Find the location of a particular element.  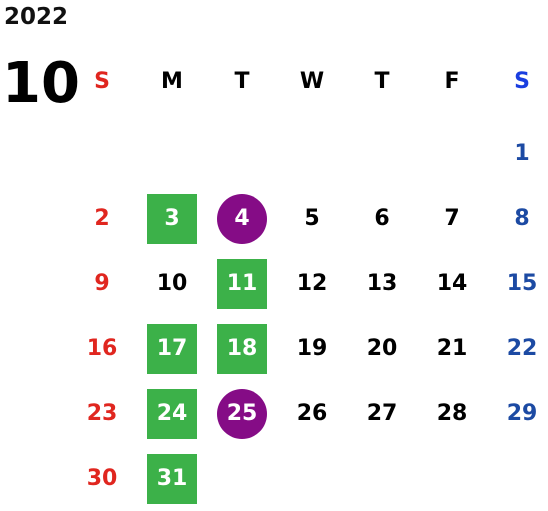

day-cell: 1 is located at coordinates (517, 153).